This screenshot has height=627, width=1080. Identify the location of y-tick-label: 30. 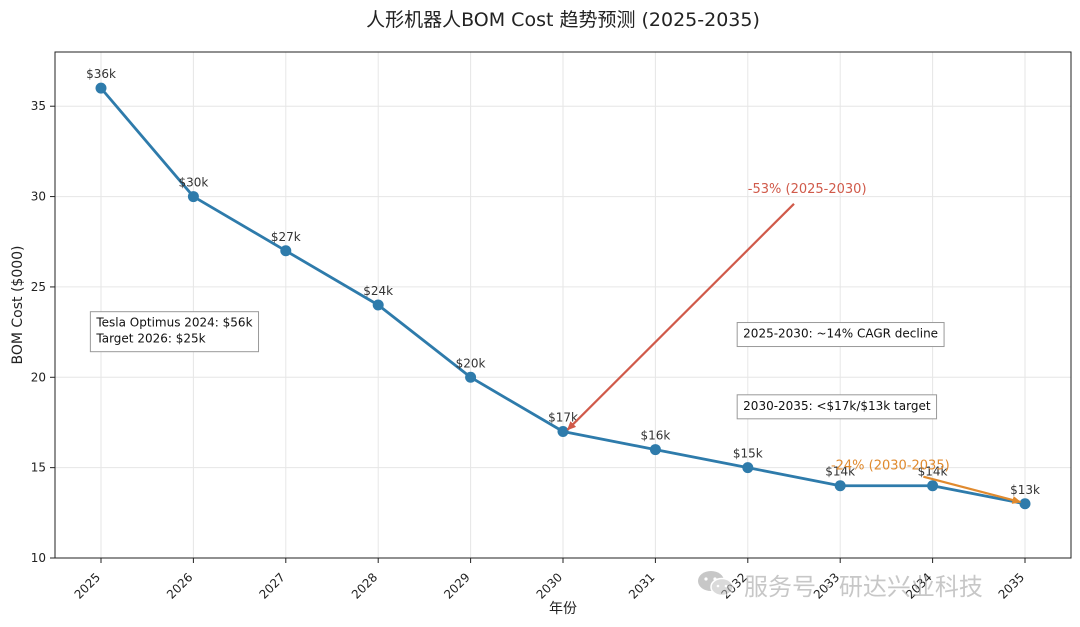
(38, 197).